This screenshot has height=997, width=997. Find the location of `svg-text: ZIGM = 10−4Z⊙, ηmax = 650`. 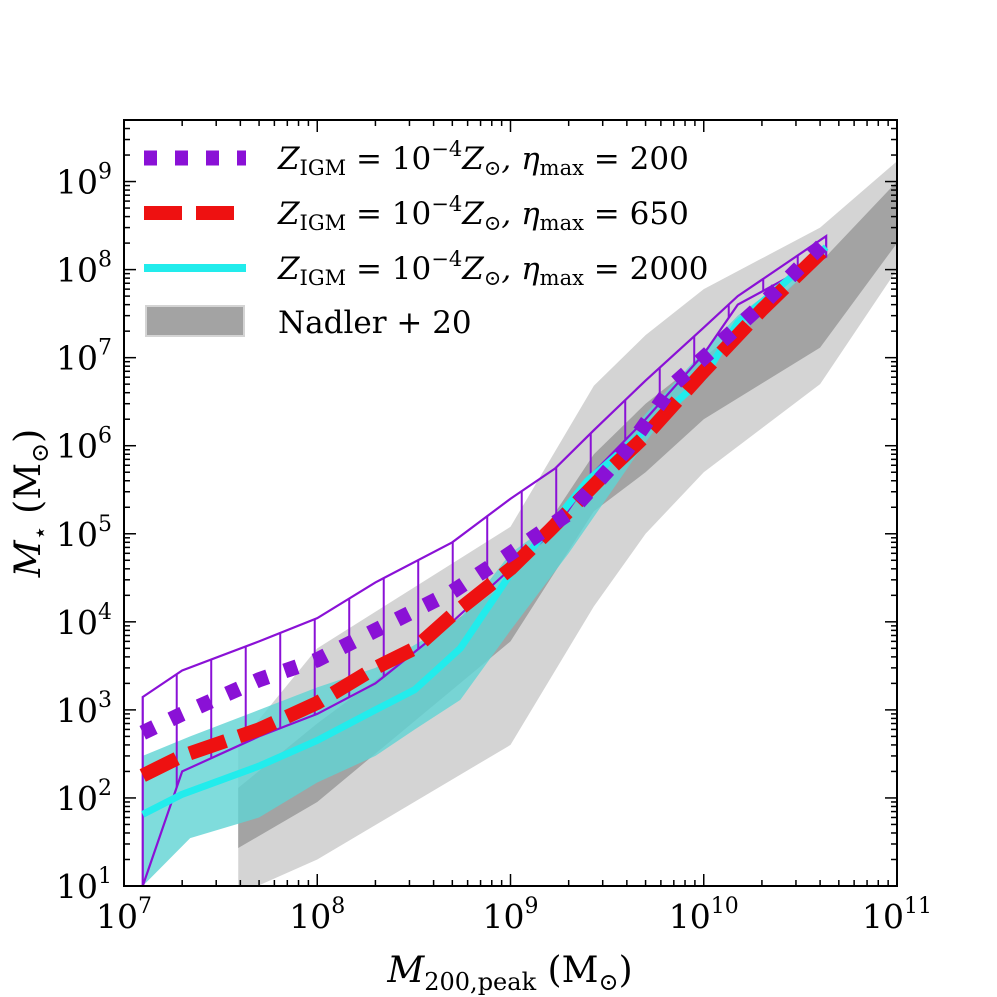

svg-text: ZIGM = 10−4Z⊙, ηmax = 650 is located at coordinates (483, 213).